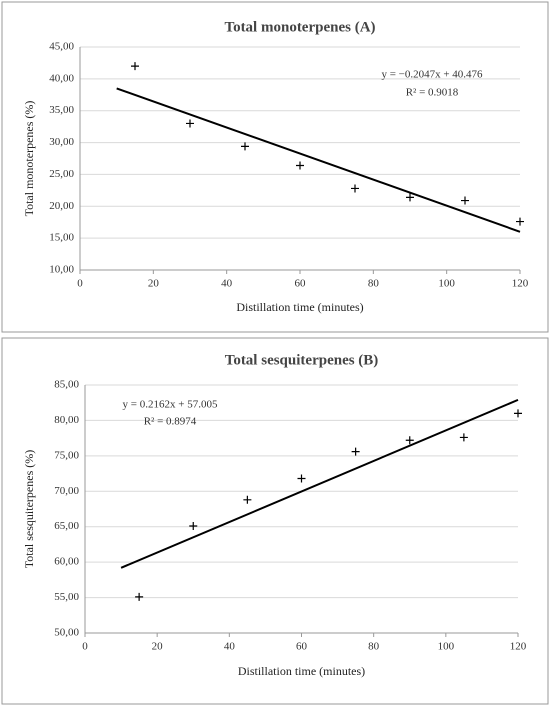 Image resolution: width=550 pixels, height=706 pixels. I want to click on y-tick-label: 15,00, so click(61, 238).